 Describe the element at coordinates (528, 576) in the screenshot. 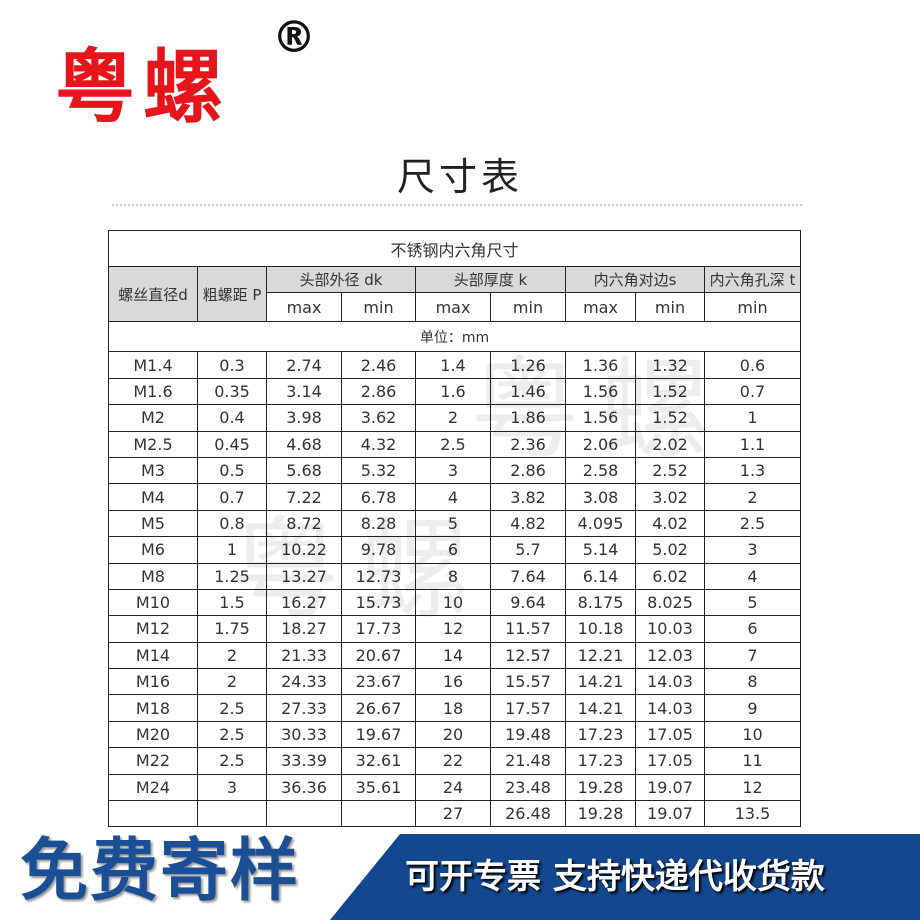

I see `table-cell: 7.64` at that location.